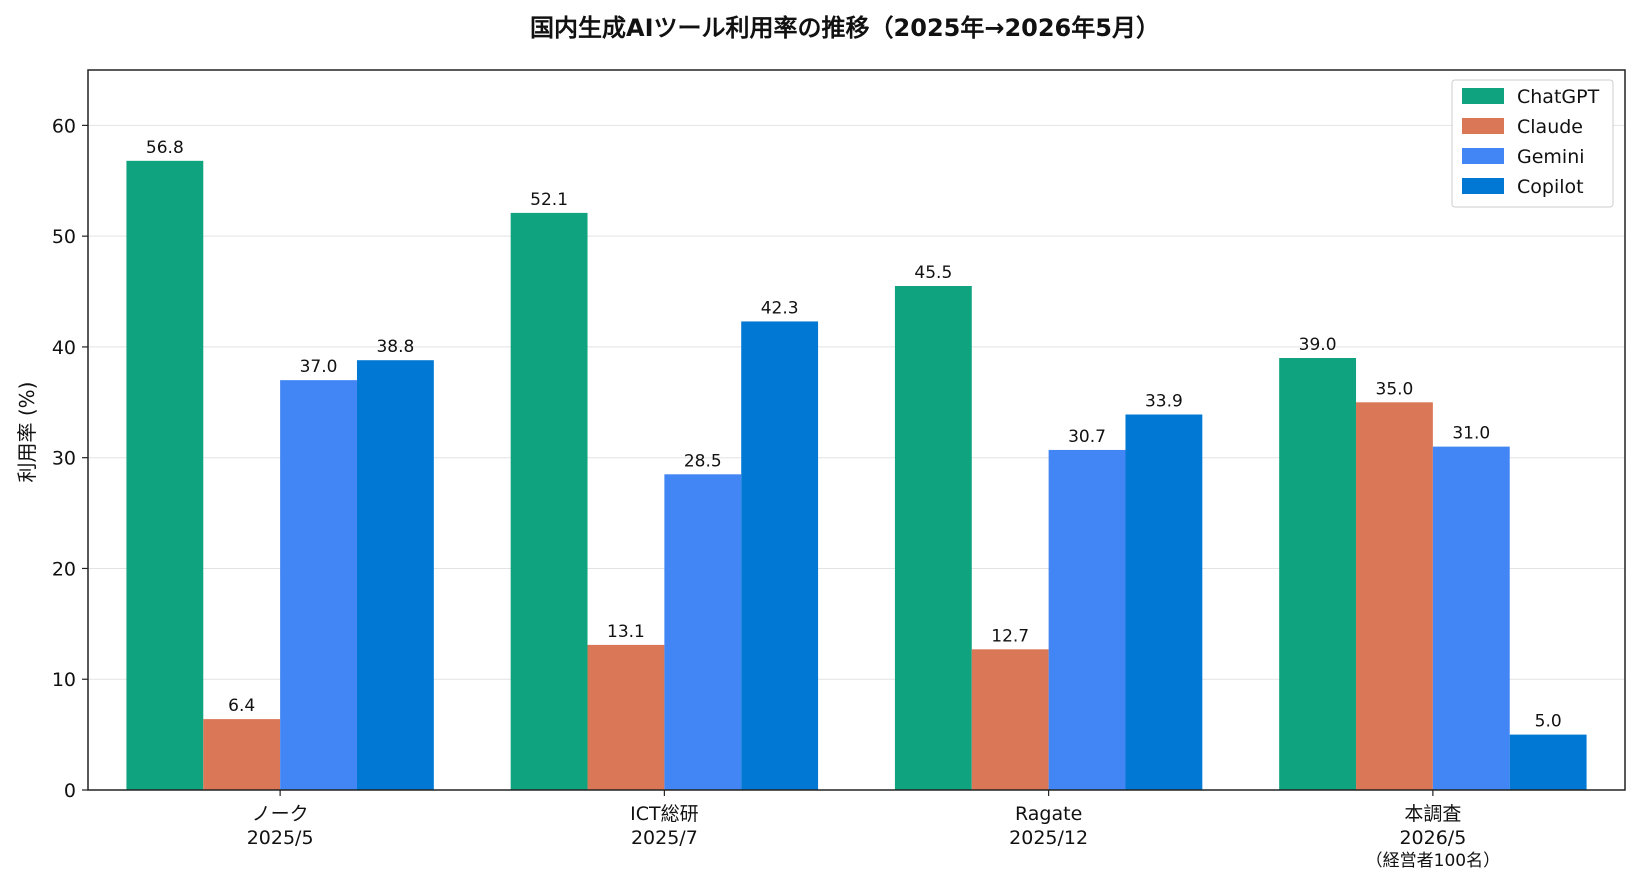  Describe the element at coordinates (1558, 97) in the screenshot. I see `legend-label-chatgpt: ChatGPT` at that location.